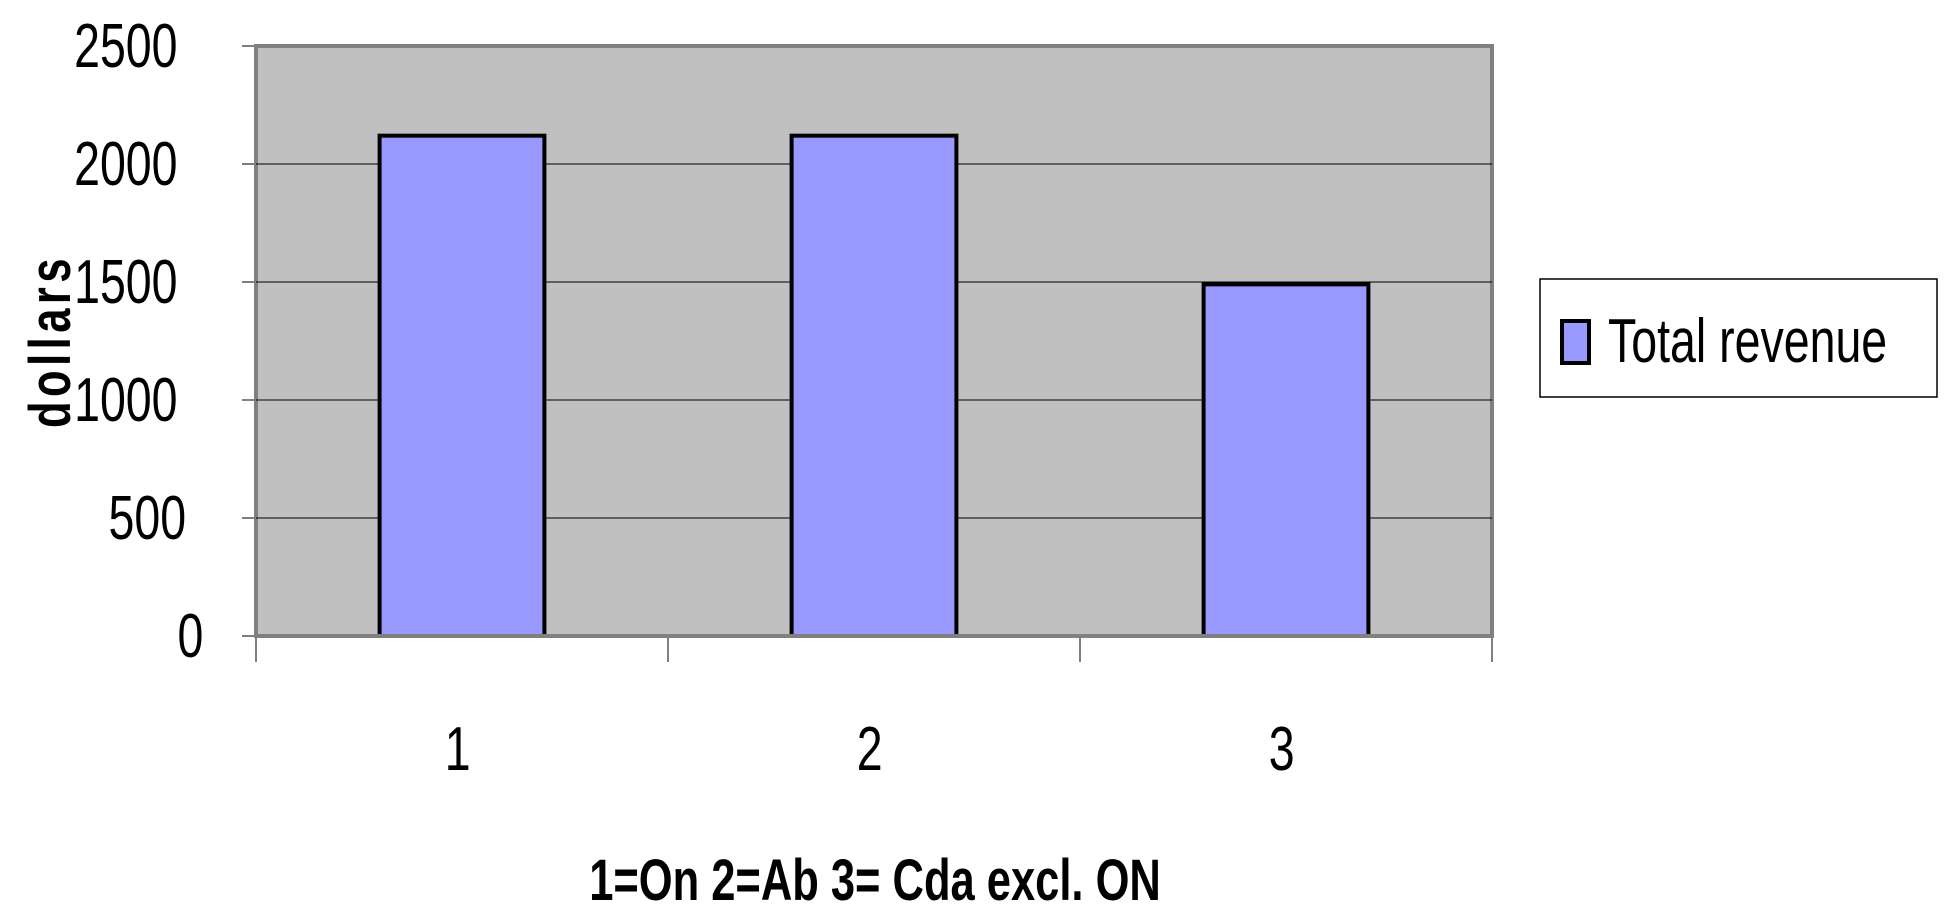  What do you see at coordinates (1575, 342) in the screenshot?
I see `legend-swatch` at bounding box center [1575, 342].